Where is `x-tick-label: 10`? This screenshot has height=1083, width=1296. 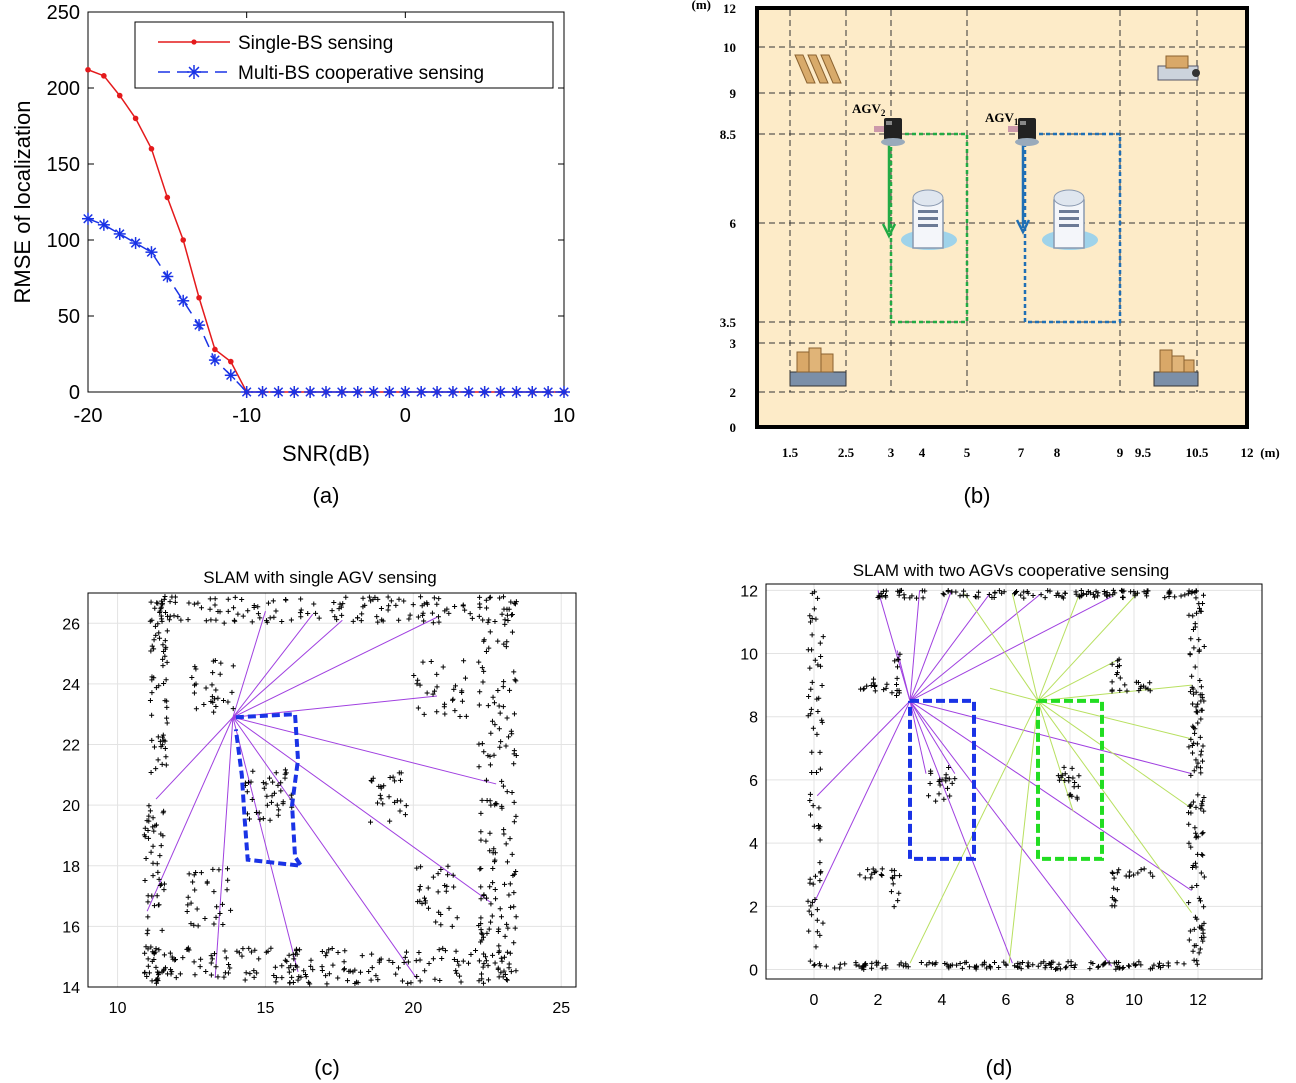 x-tick-label: 10 is located at coordinates (1134, 1000).